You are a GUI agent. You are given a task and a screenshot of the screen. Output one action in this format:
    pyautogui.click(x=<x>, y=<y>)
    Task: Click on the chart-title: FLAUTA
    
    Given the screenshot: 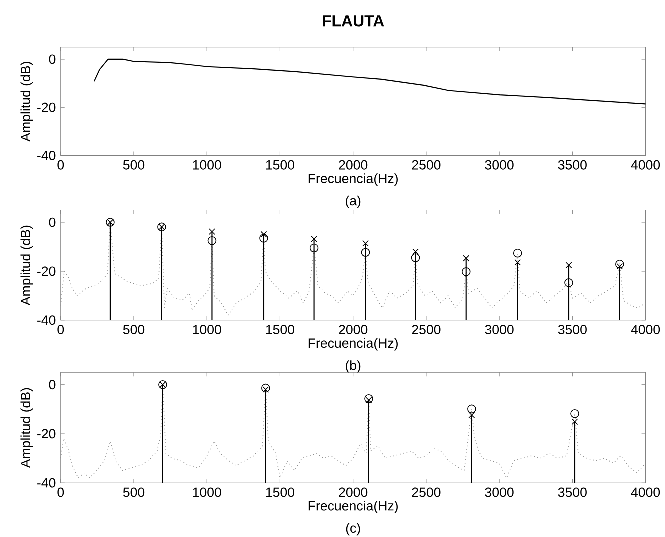 What is the action you would take?
    pyautogui.click(x=353, y=21)
    